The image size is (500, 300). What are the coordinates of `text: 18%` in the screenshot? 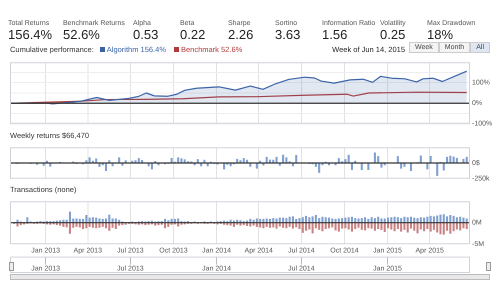 It's located at (440, 34).